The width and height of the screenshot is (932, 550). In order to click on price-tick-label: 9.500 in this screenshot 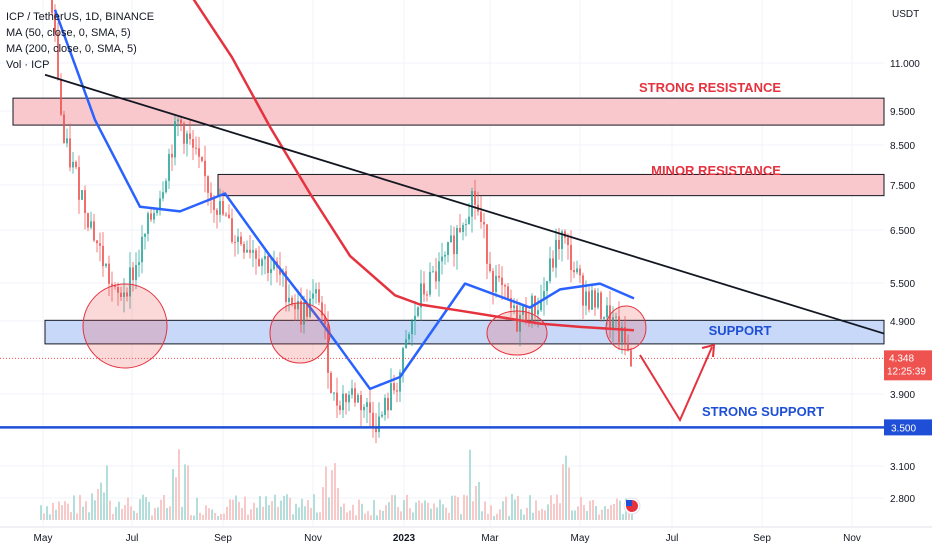, I will do `click(902, 112)`.